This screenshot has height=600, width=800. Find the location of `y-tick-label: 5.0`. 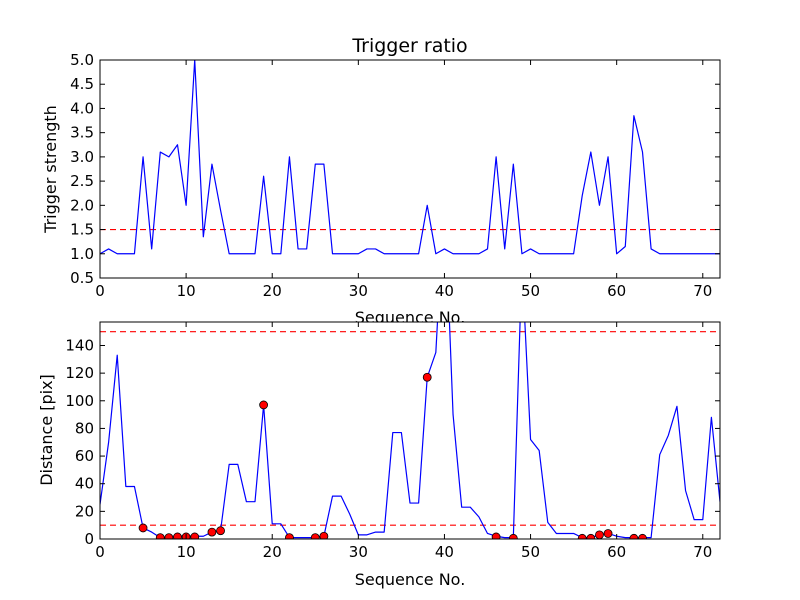

y-tick-label: 5.0 is located at coordinates (82, 60).